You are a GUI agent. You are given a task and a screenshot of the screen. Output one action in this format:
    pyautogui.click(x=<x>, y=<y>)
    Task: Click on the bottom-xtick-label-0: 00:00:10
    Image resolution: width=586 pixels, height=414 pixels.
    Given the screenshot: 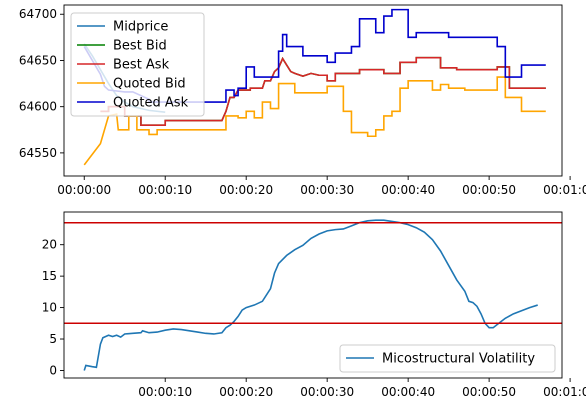 What is the action you would take?
    pyautogui.click(x=165, y=392)
    